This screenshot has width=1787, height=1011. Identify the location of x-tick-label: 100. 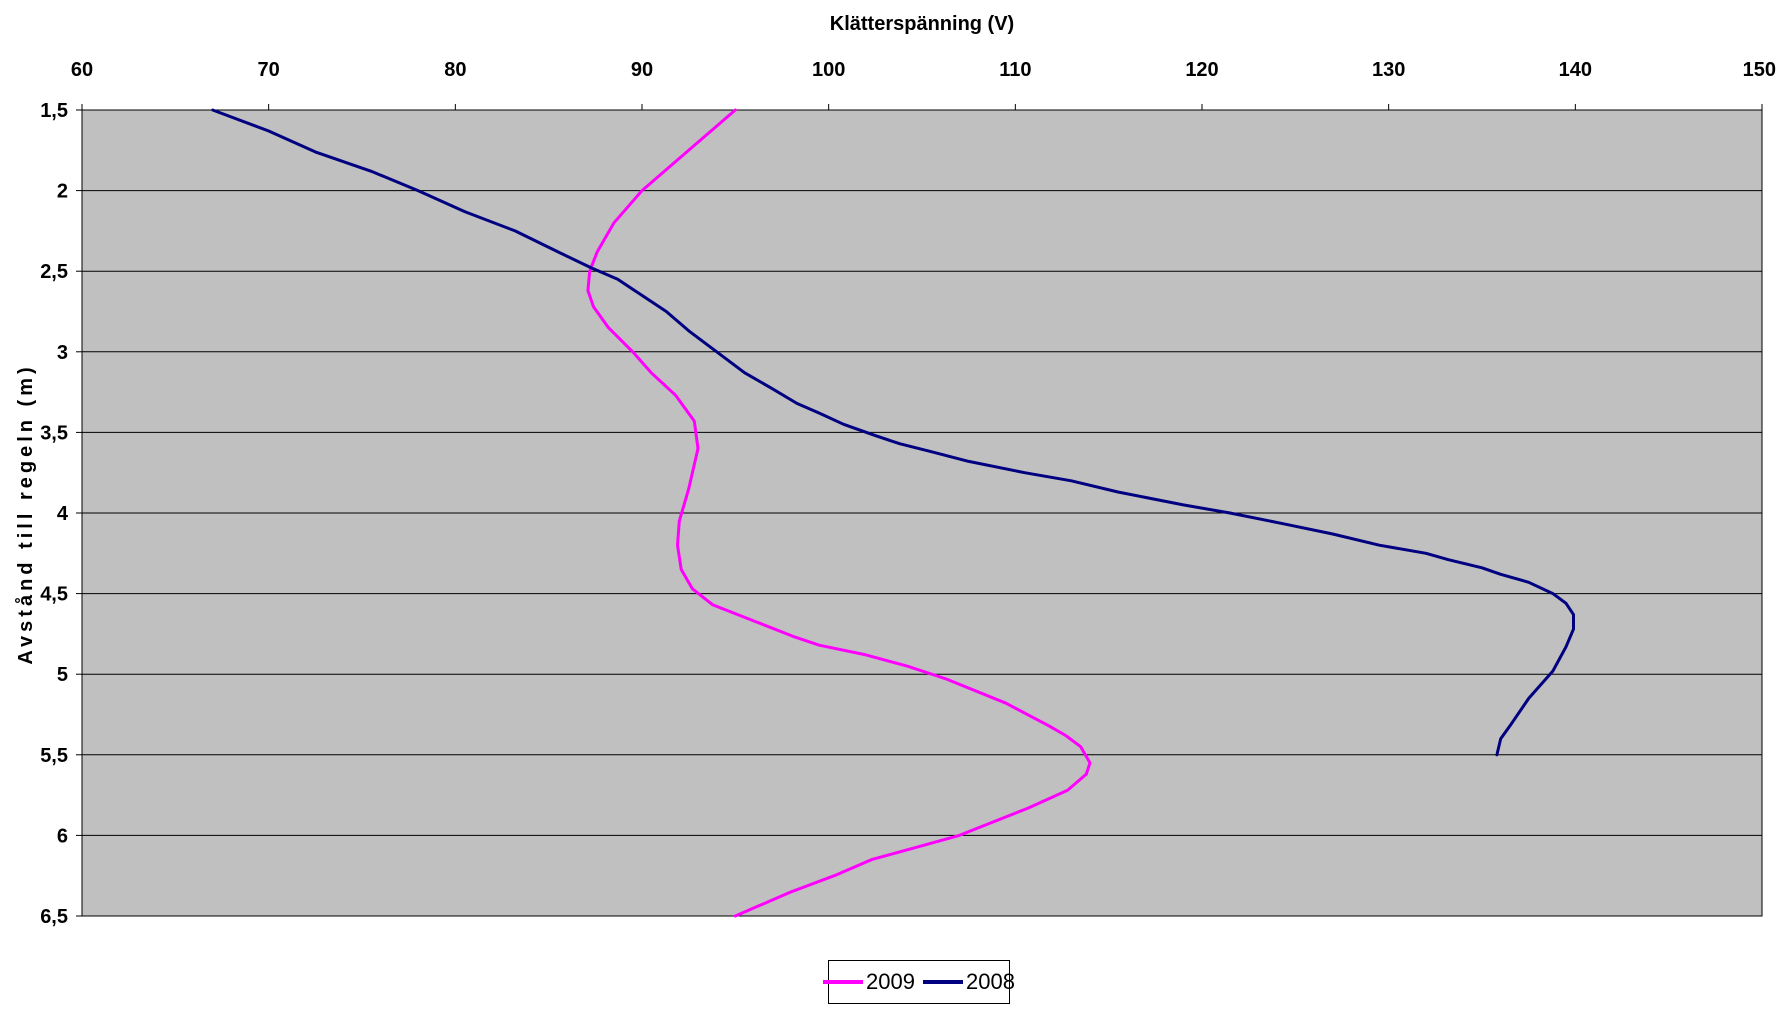
(828, 70).